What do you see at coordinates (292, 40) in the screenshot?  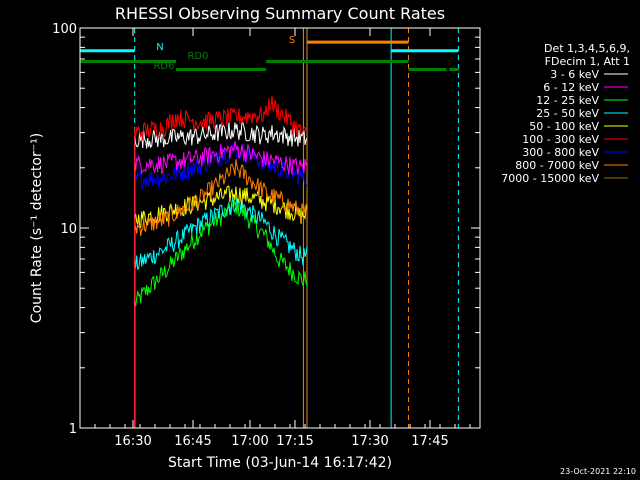 I see `flag-label-s: S` at bounding box center [292, 40].